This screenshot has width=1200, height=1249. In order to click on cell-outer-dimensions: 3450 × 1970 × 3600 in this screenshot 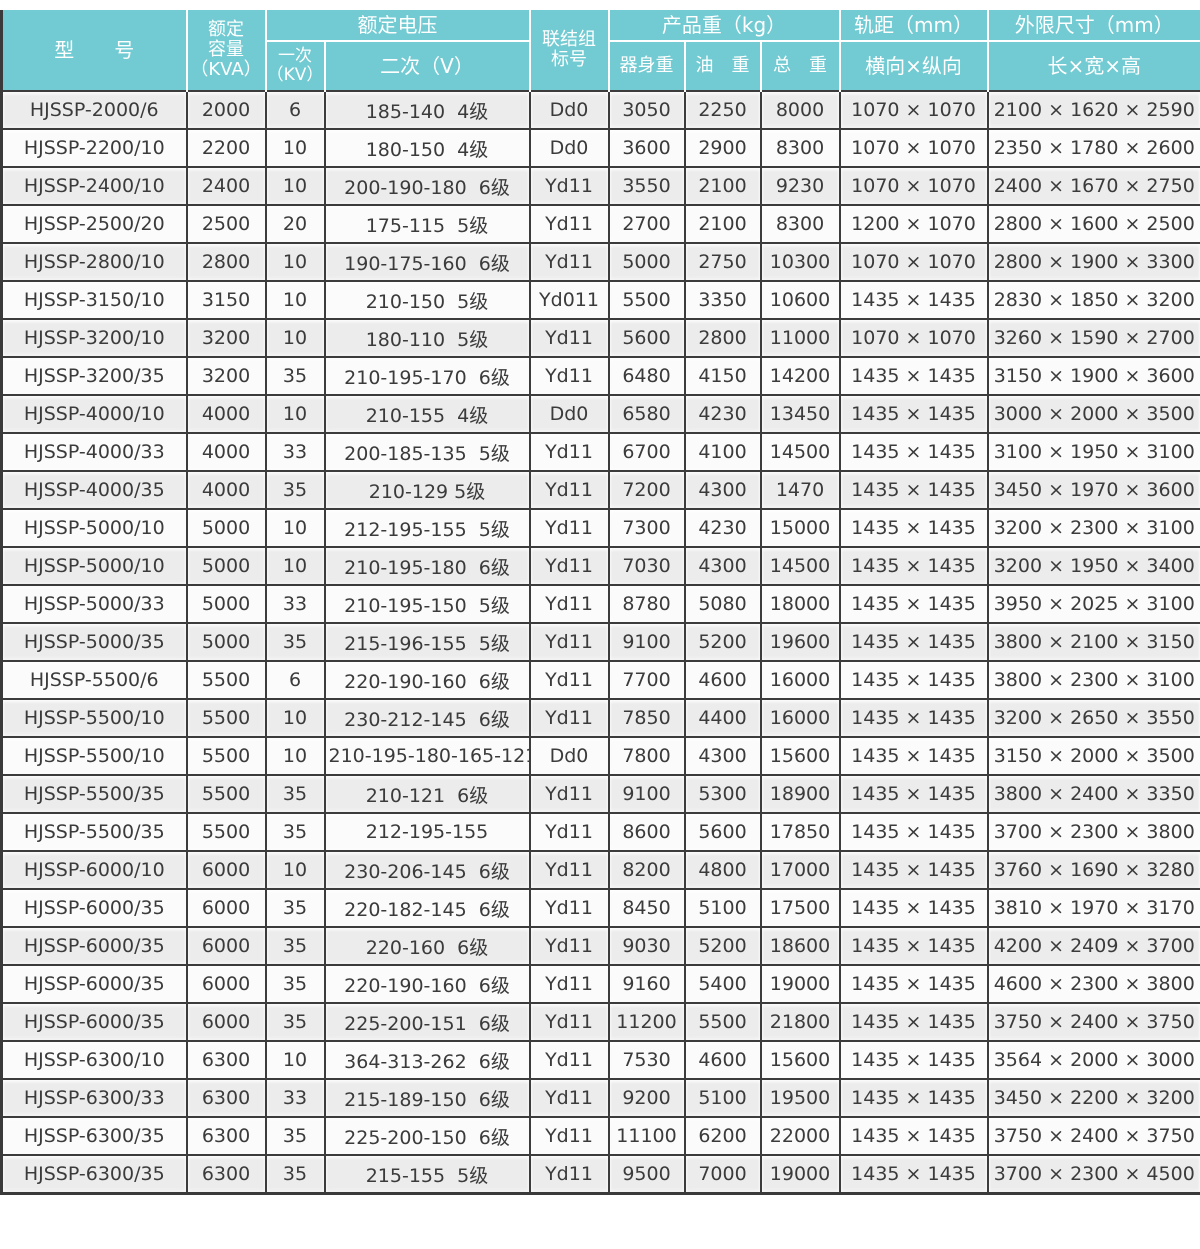, I will do `click(1093, 490)`.